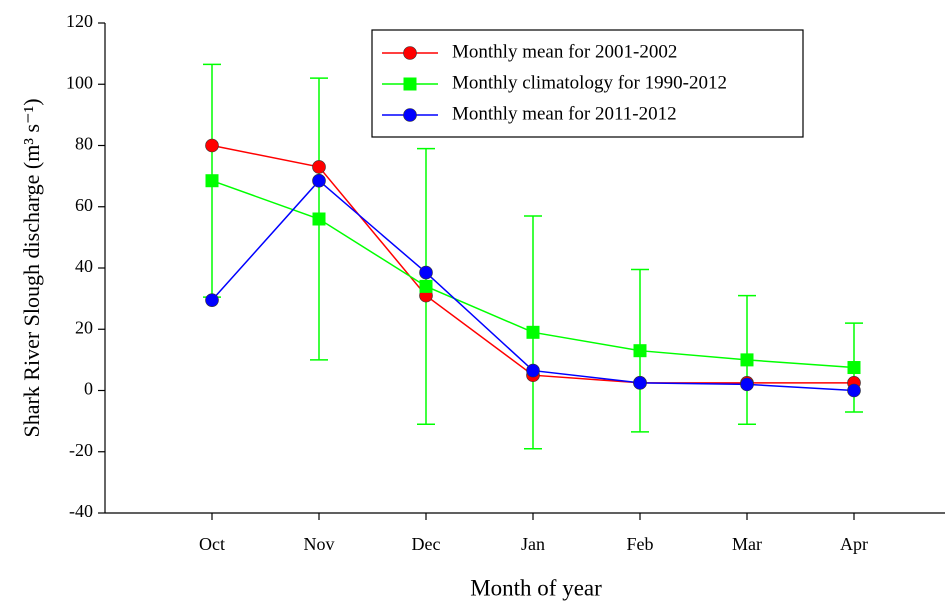  What do you see at coordinates (533, 544) in the screenshot?
I see `x-tick-label: Jan` at bounding box center [533, 544].